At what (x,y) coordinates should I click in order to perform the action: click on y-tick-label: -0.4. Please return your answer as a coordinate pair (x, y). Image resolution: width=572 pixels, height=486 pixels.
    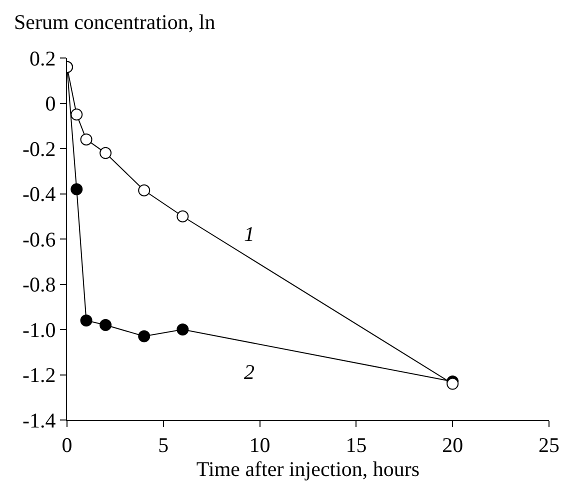
    Looking at the image, I should click on (39, 194).